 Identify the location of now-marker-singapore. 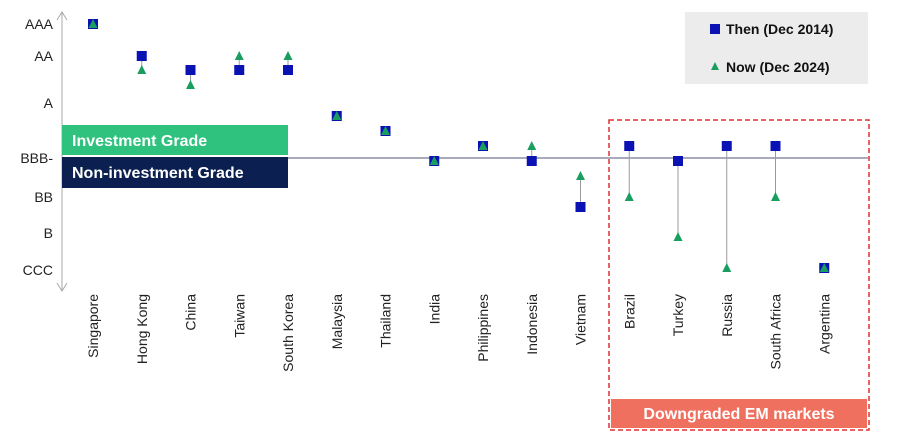
(93, 23).